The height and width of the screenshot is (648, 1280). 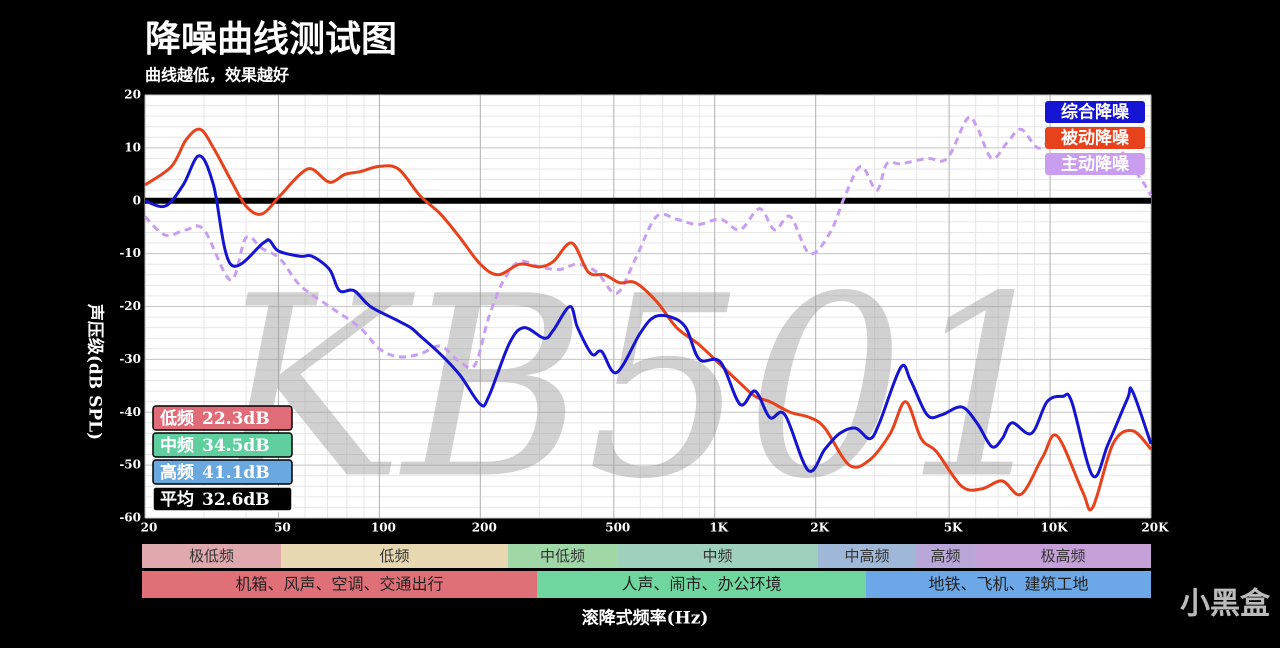 I want to click on y-tick-label: -60, so click(x=130, y=518).